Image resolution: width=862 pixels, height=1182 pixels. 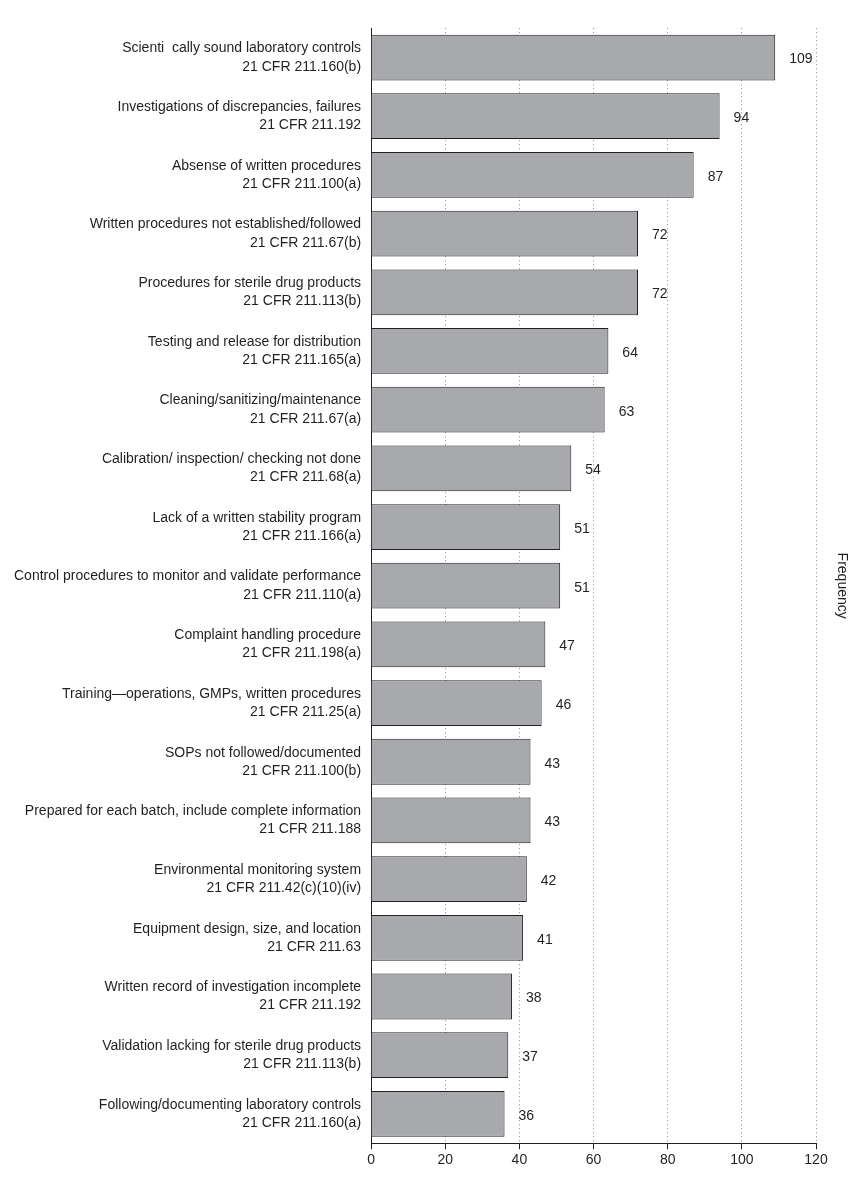 What do you see at coordinates (715, 175) in the screenshot?
I see `data-label: 87` at bounding box center [715, 175].